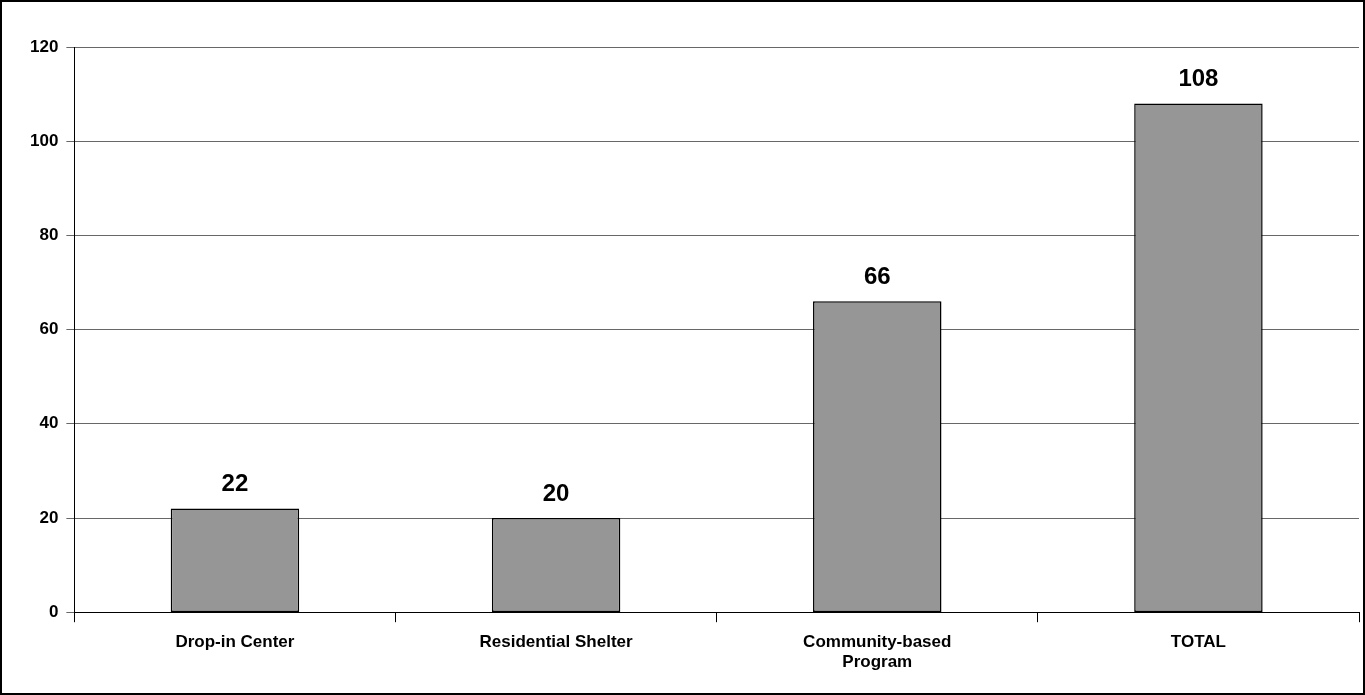 This screenshot has width=1365, height=695. What do you see at coordinates (235, 483) in the screenshot?
I see `data-label: 22` at bounding box center [235, 483].